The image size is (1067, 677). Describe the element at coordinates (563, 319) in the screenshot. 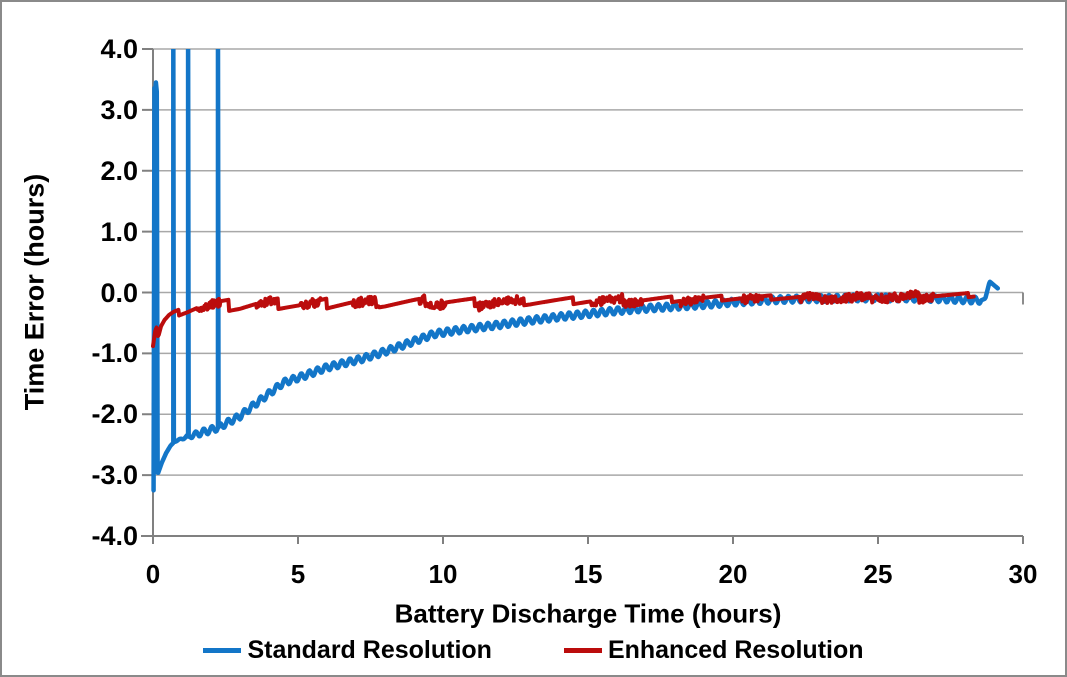

I see `series-enhanced-resolution` at that location.